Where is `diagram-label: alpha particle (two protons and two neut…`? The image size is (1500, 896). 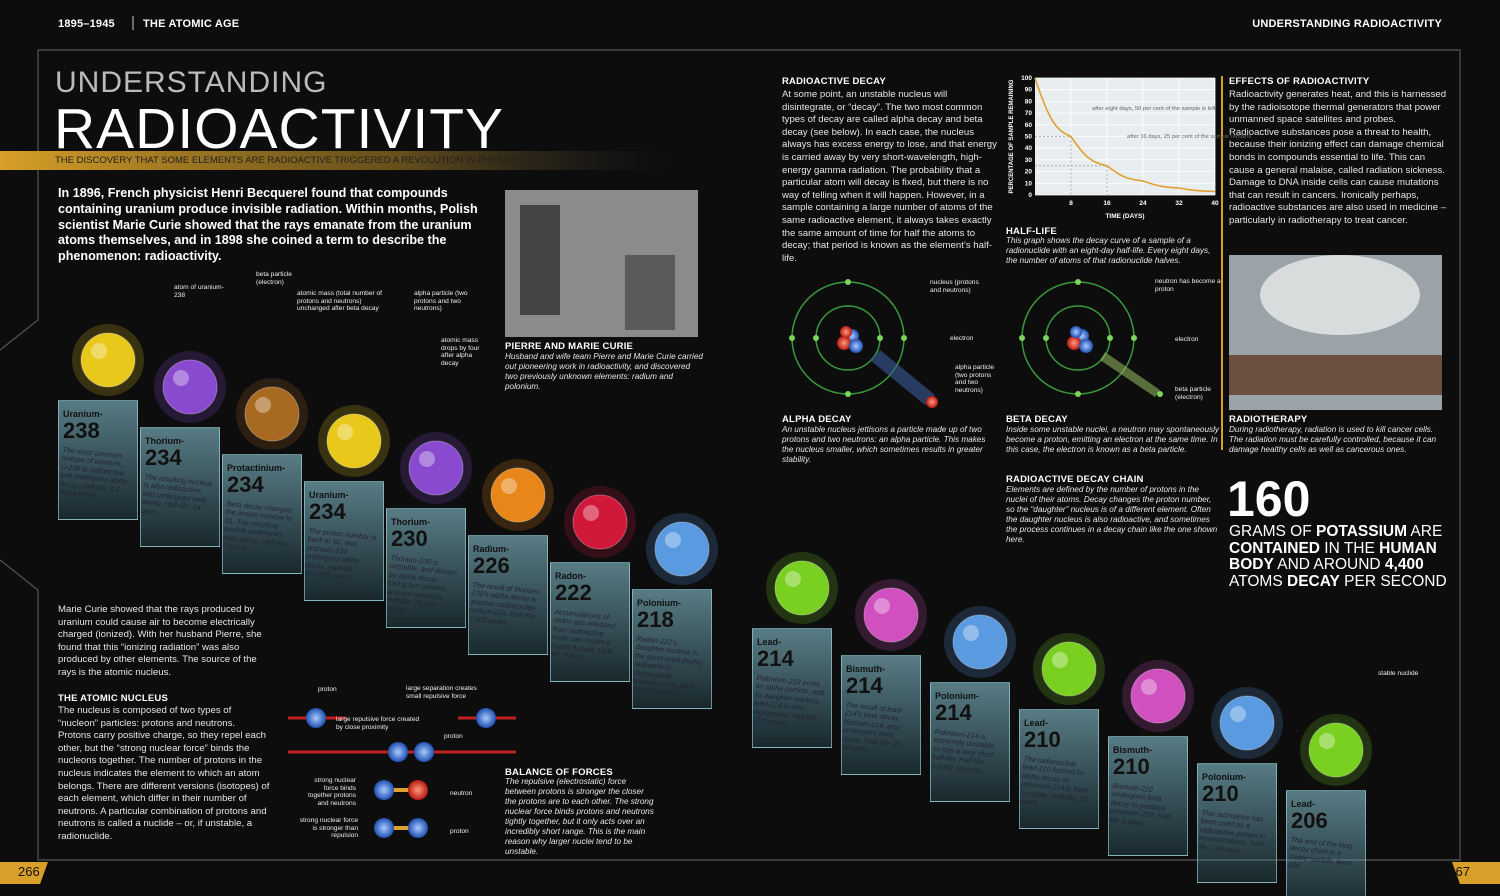 diagram-label: alpha particle (two protons and two neut… is located at coordinates (975, 379).